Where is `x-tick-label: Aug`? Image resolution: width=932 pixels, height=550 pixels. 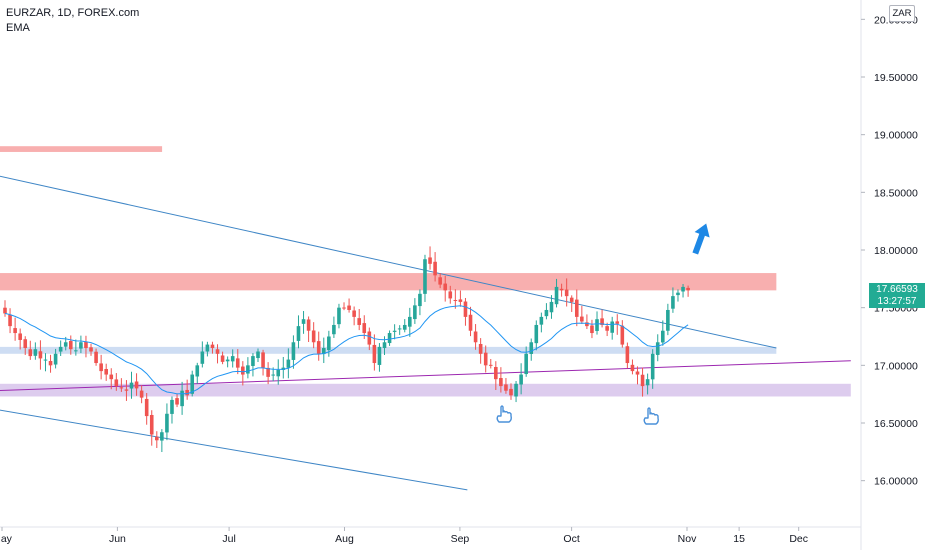
x-tick-label: Aug is located at coordinates (344, 539).